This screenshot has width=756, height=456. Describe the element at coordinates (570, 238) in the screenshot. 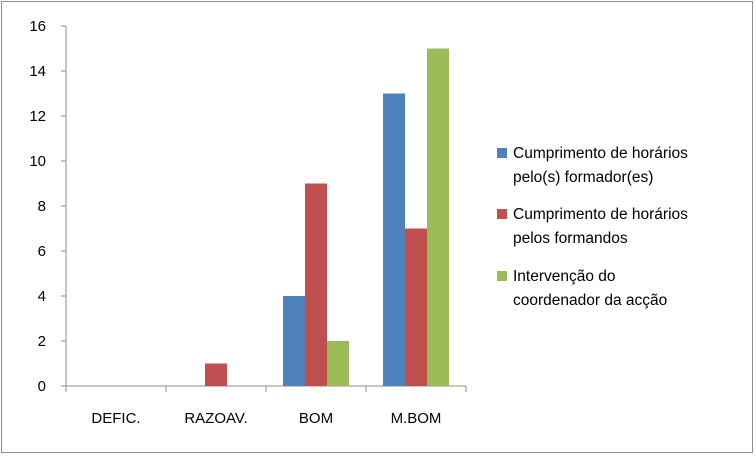

I see `legend-label: pelos formandos` at that location.